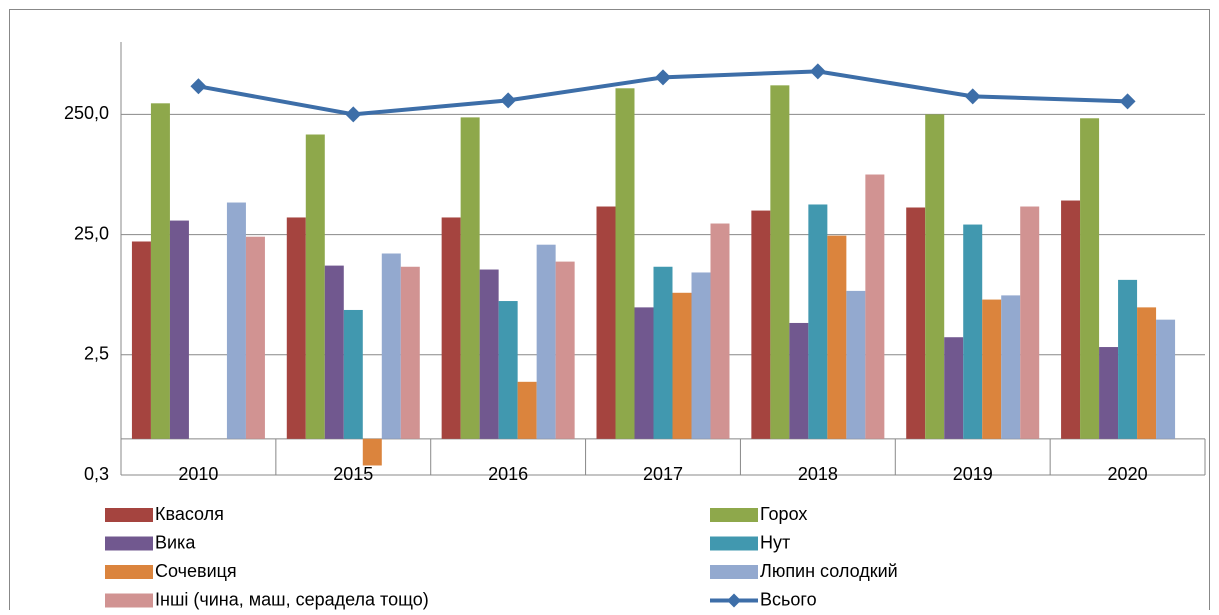 This screenshot has height=615, width=1219. I want to click on x-tick-label: 2015, so click(353, 474).